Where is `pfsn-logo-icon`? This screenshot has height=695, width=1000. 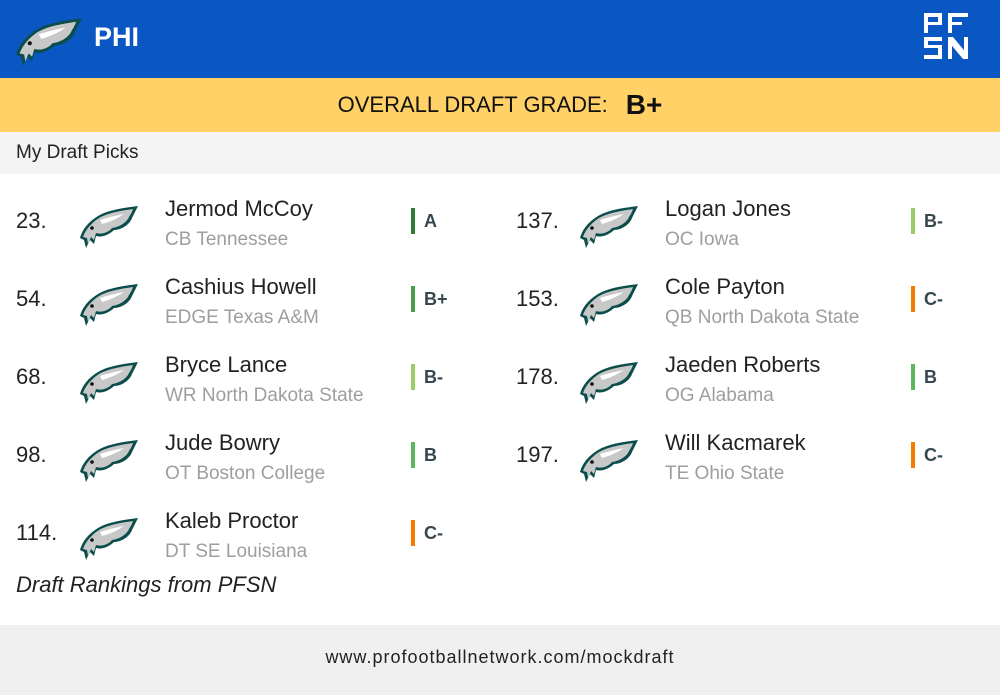 pfsn-logo-icon is located at coordinates (946, 36).